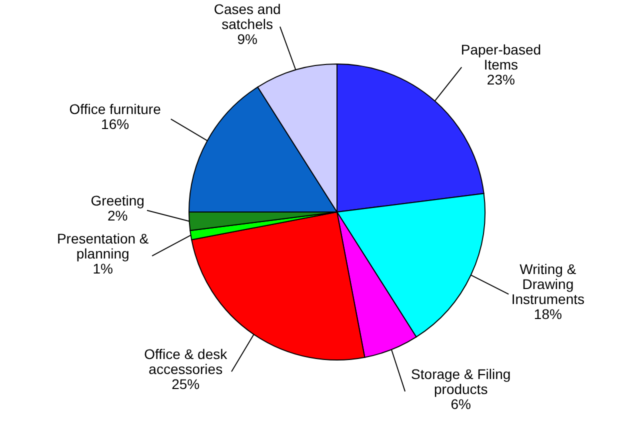 The width and height of the screenshot is (631, 430). What do you see at coordinates (117, 215) in the screenshot?
I see `data-label: 2%` at bounding box center [117, 215].